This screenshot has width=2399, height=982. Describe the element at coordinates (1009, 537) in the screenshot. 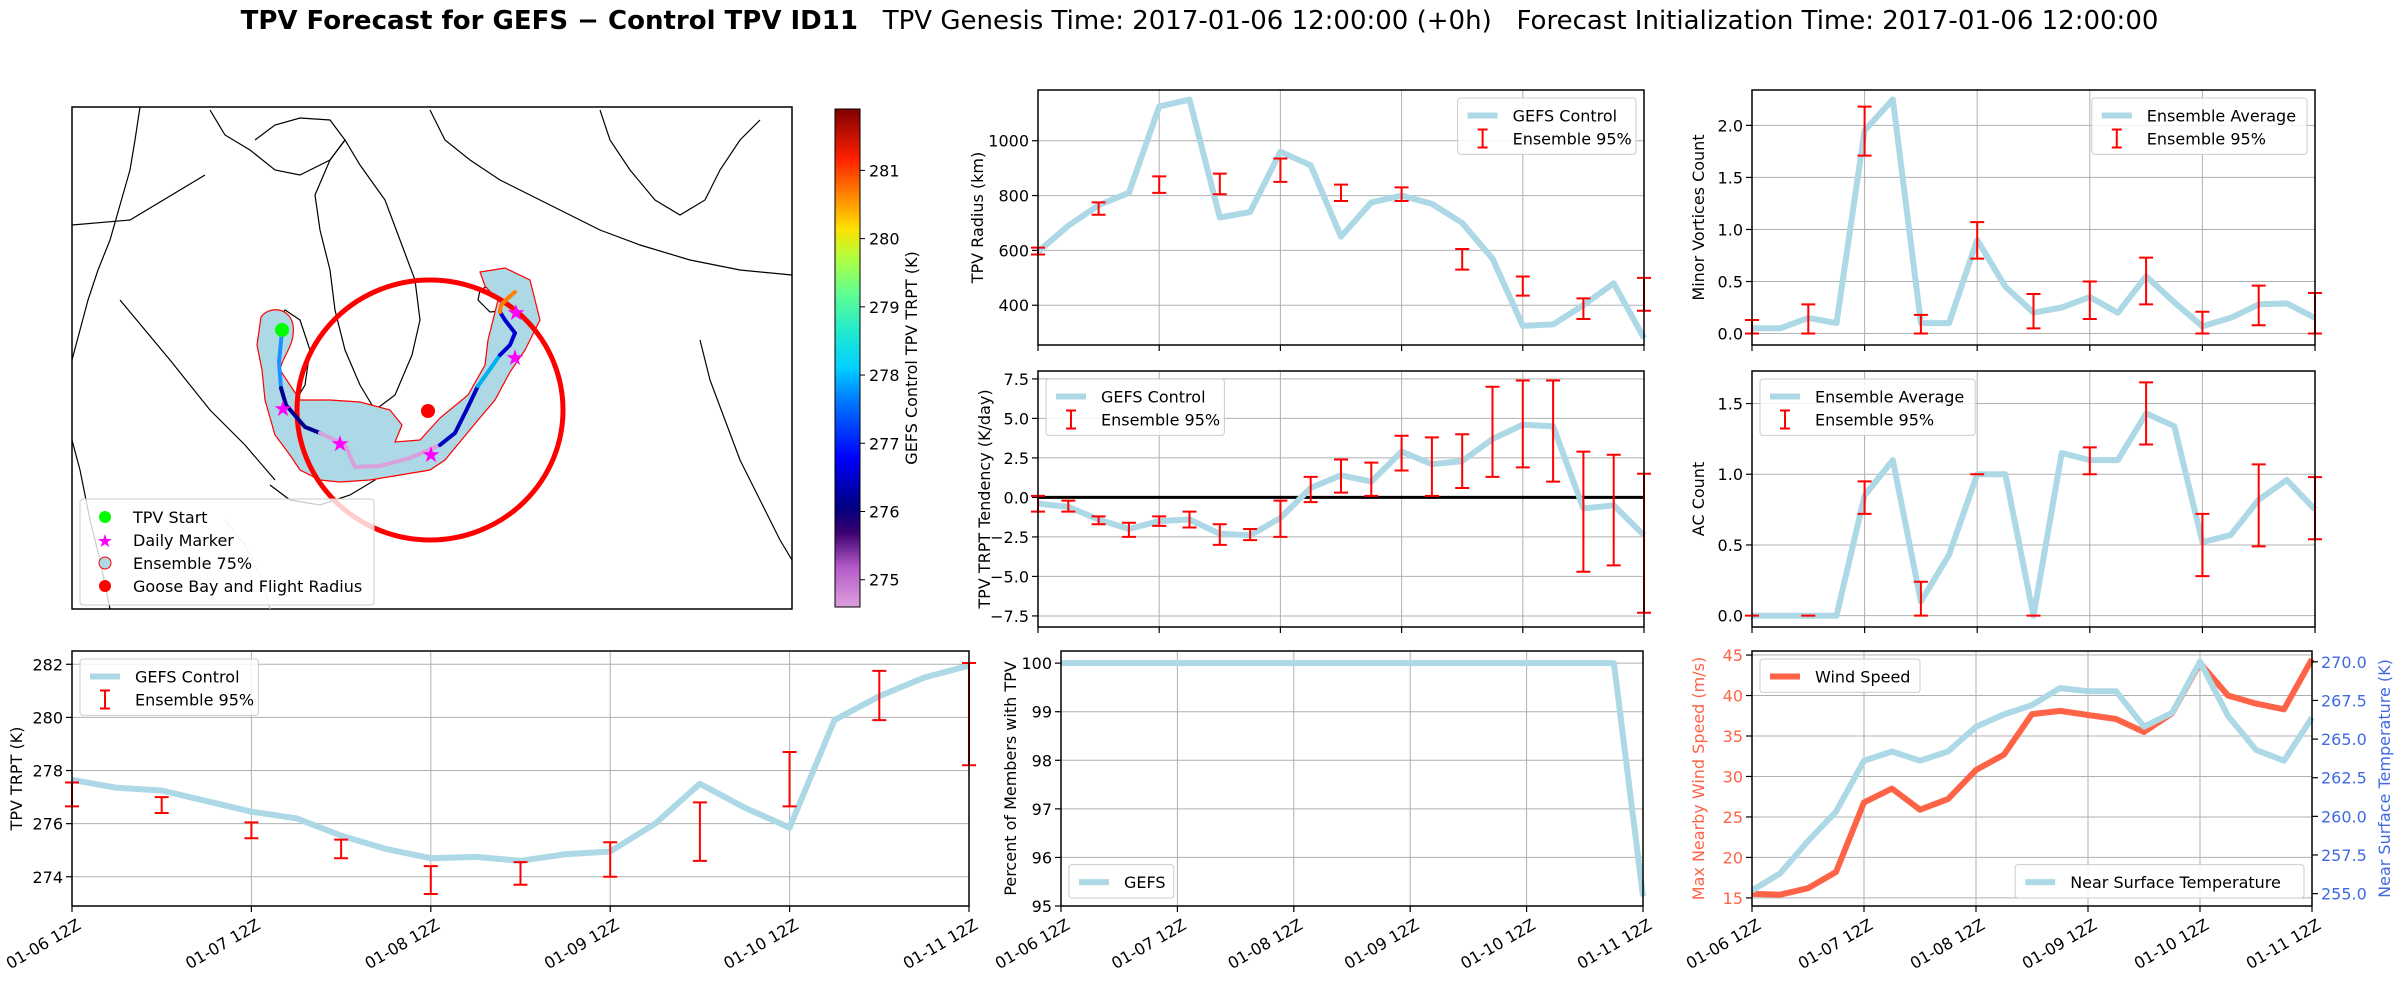

I see `y-tick-label: −2.5` at that location.